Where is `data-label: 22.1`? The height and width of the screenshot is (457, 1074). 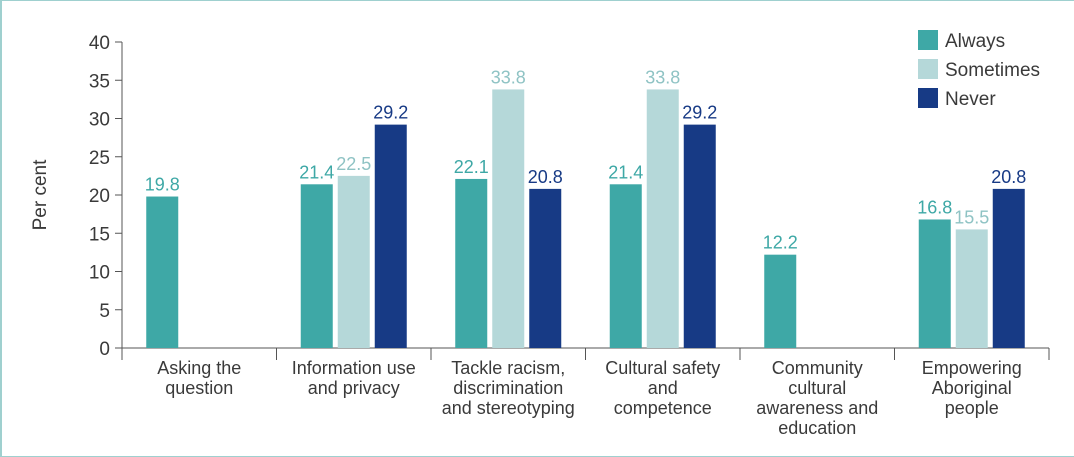
data-label: 22.1 is located at coordinates (471, 167).